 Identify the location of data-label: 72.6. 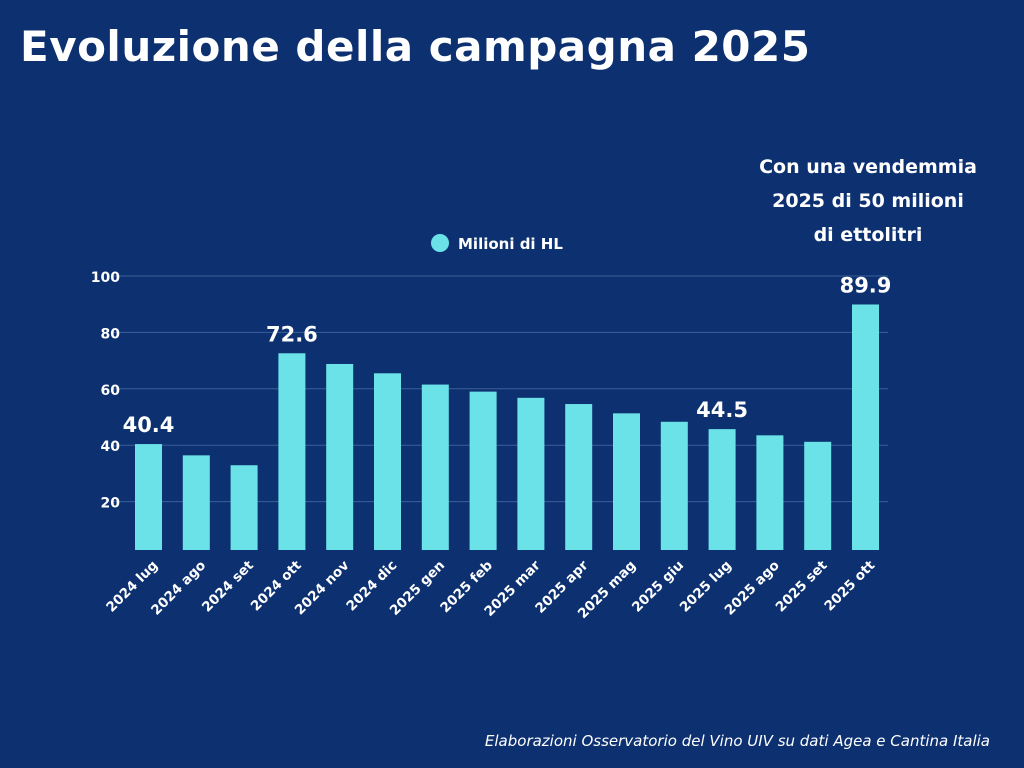
(292, 334).